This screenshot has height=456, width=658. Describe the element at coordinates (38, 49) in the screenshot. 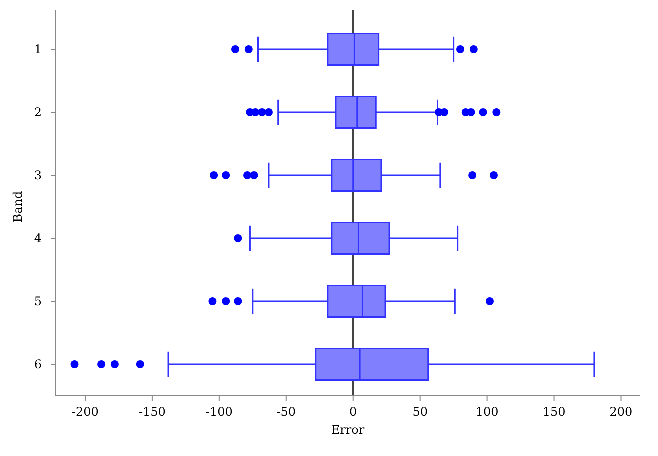

I see `y-tick-label: 1` at that location.